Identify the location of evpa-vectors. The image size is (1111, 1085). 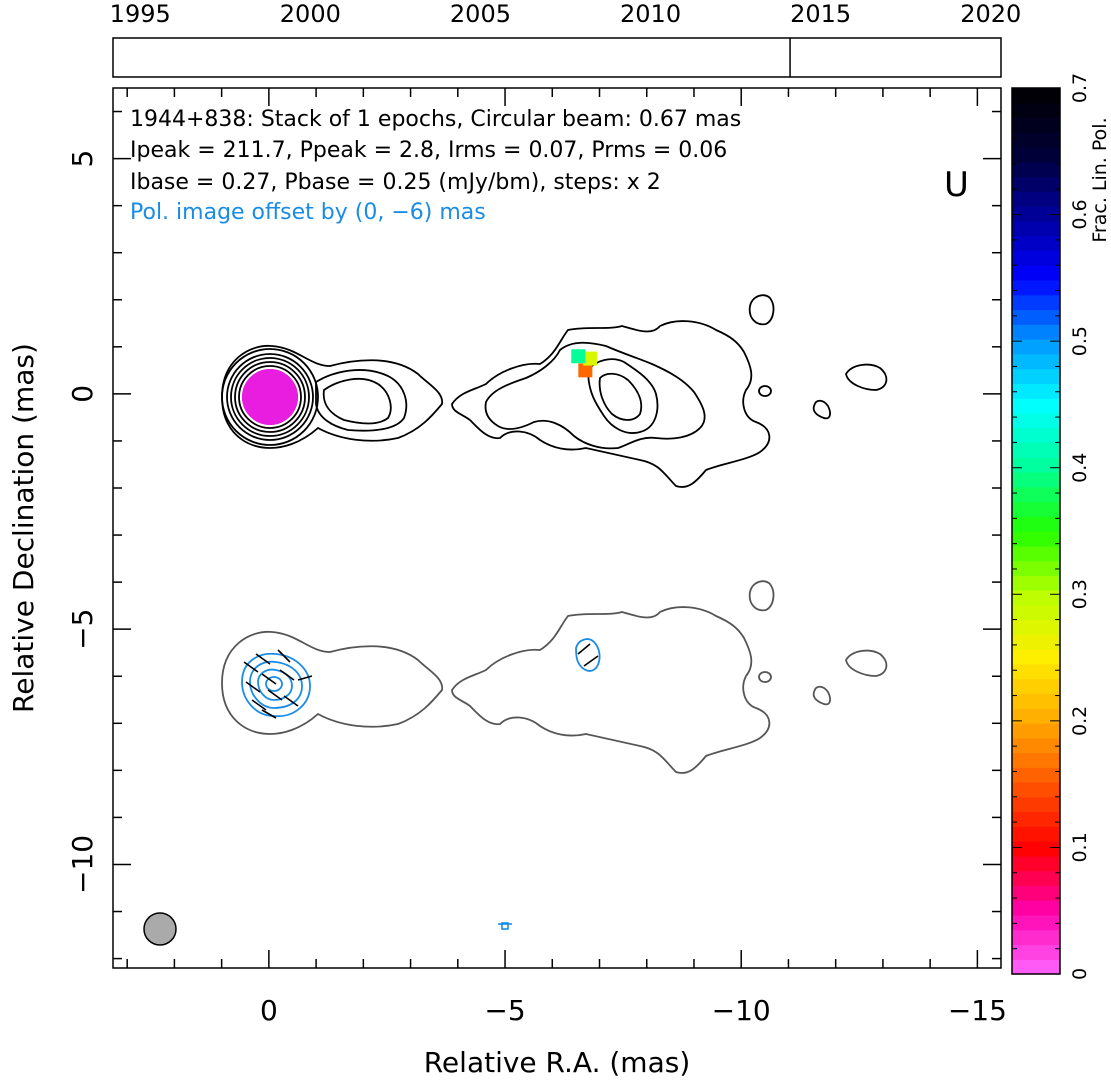
(421, 681).